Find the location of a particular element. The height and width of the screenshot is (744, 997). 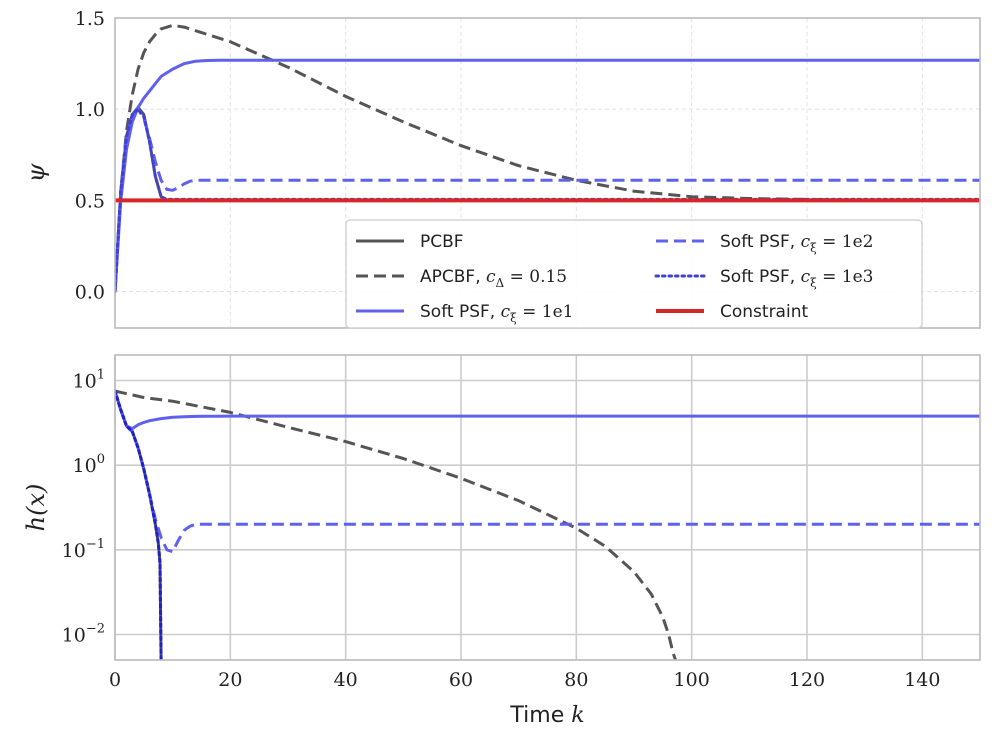

x-tick-label: 40 is located at coordinates (346, 680).